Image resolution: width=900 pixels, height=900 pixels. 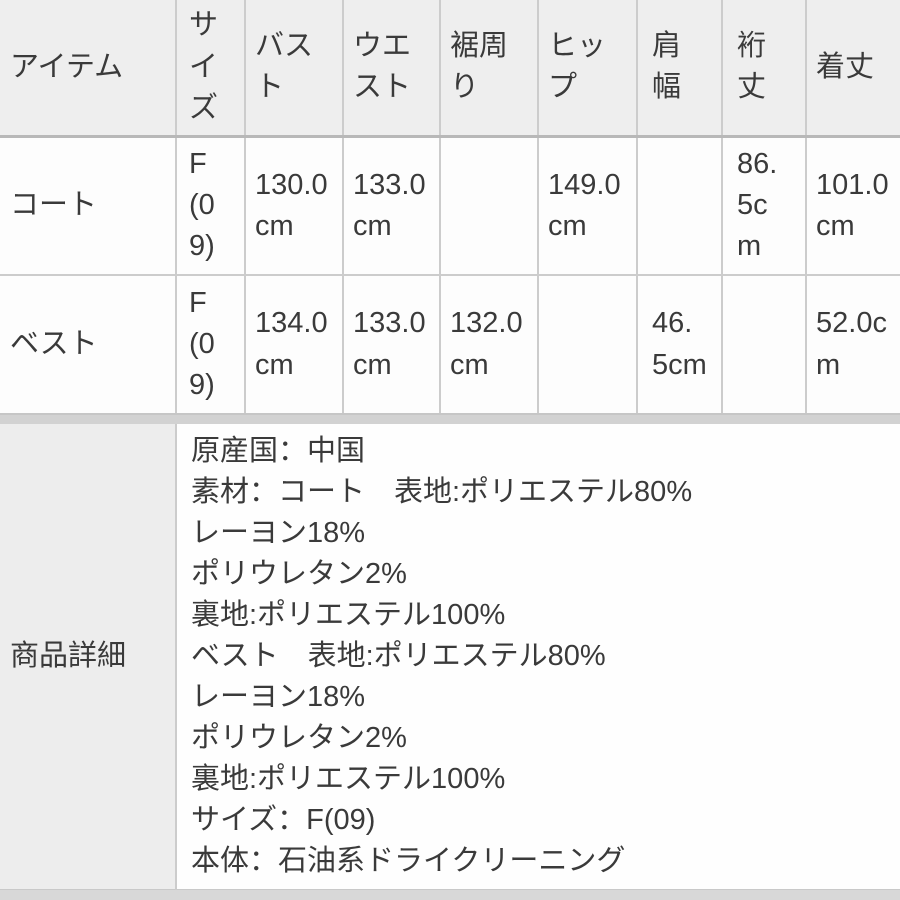 What do you see at coordinates (450, 895) in the screenshot?
I see `bottom-band` at bounding box center [450, 895].